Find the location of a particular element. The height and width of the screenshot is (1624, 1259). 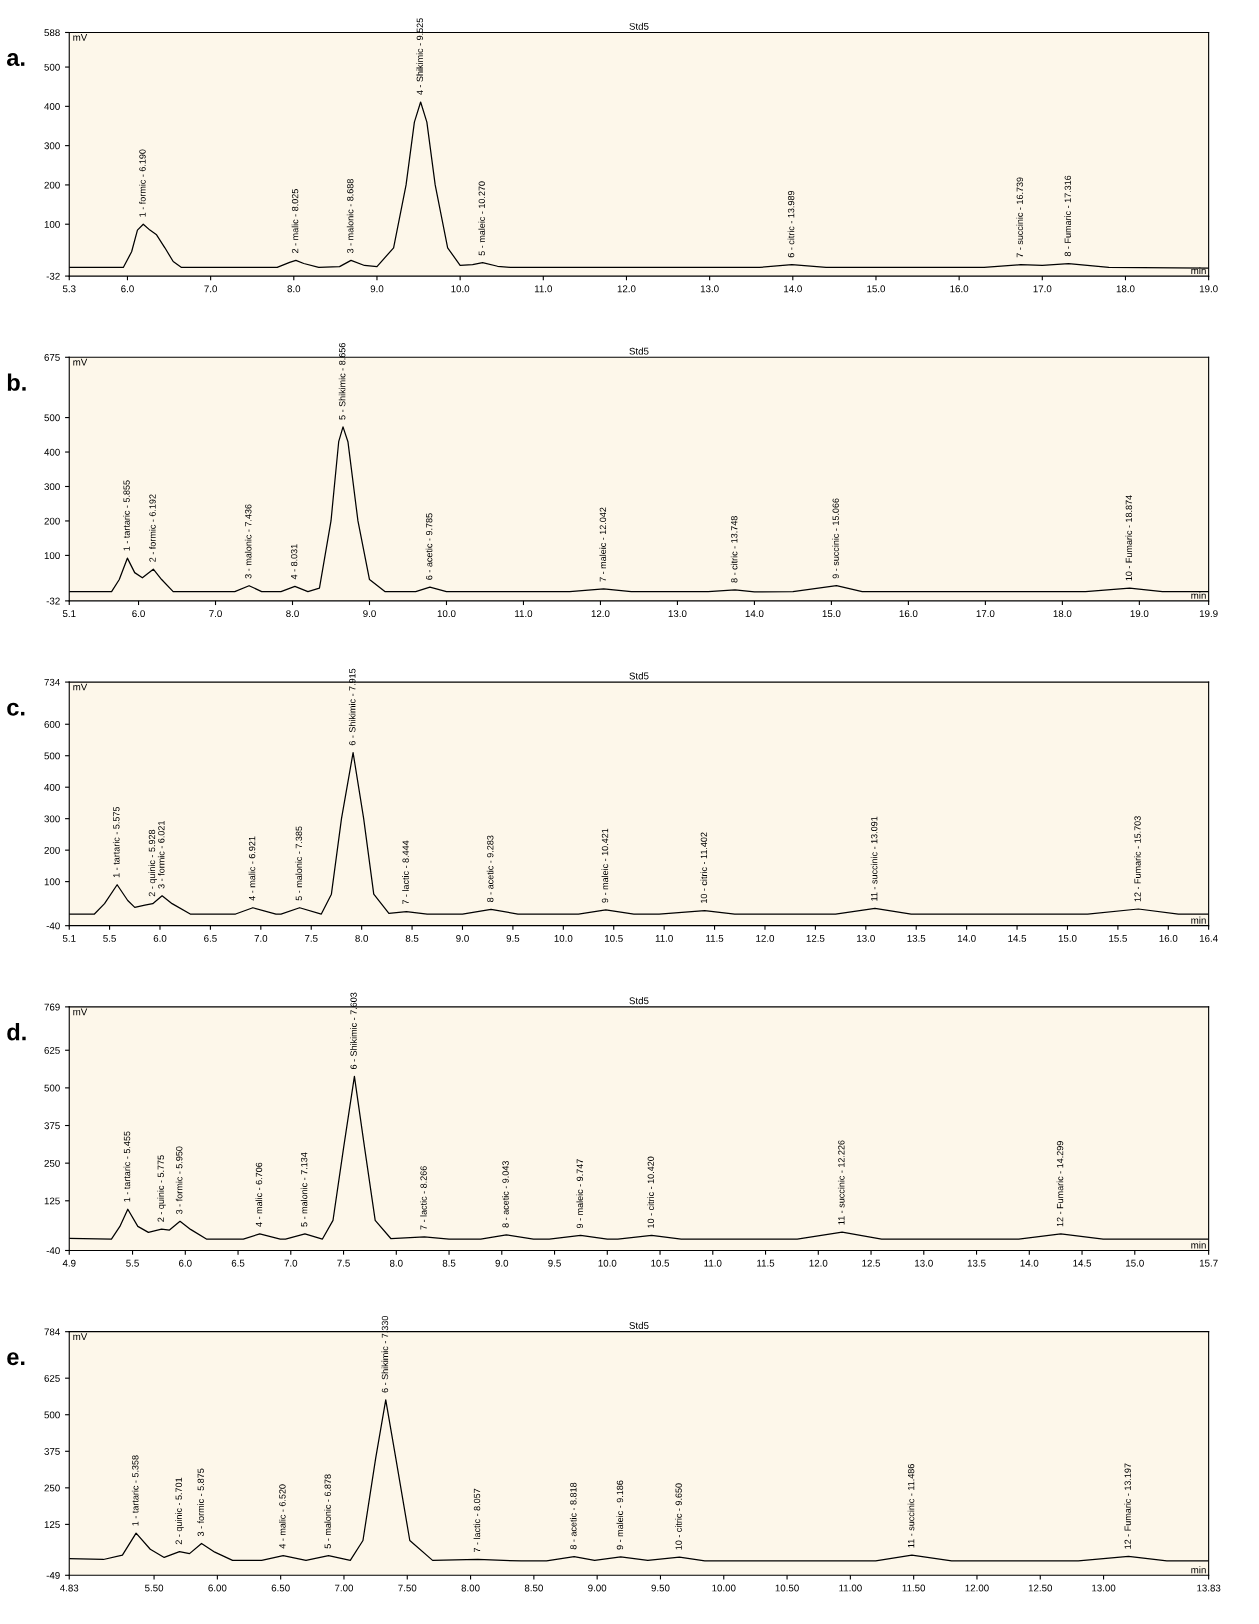

y-tick-label: -32 is located at coordinates (53, 276).